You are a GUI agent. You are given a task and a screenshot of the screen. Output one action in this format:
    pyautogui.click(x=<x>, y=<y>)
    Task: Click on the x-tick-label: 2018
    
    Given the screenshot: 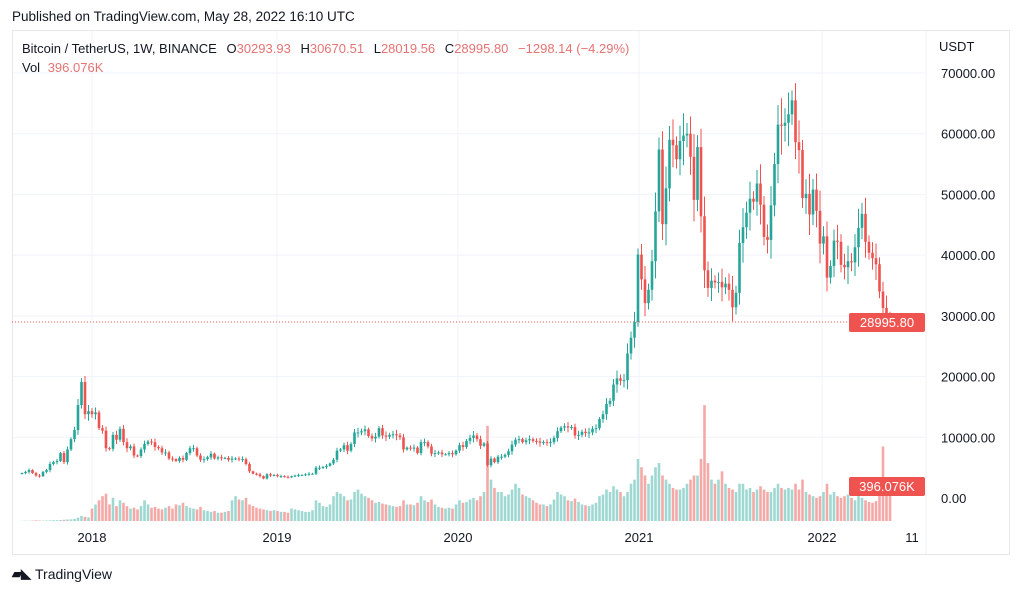 What is the action you would take?
    pyautogui.click(x=92, y=537)
    